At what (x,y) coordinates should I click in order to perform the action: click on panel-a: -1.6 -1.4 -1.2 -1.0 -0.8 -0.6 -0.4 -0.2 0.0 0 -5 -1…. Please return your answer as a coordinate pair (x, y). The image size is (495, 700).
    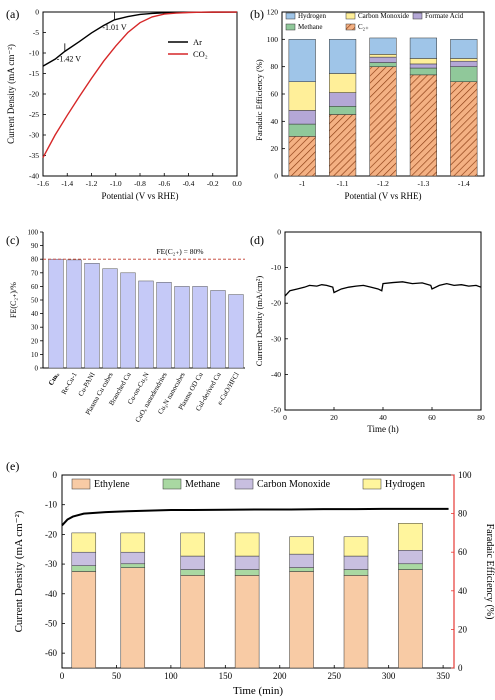
    Looking at the image, I should click on (124, 105).